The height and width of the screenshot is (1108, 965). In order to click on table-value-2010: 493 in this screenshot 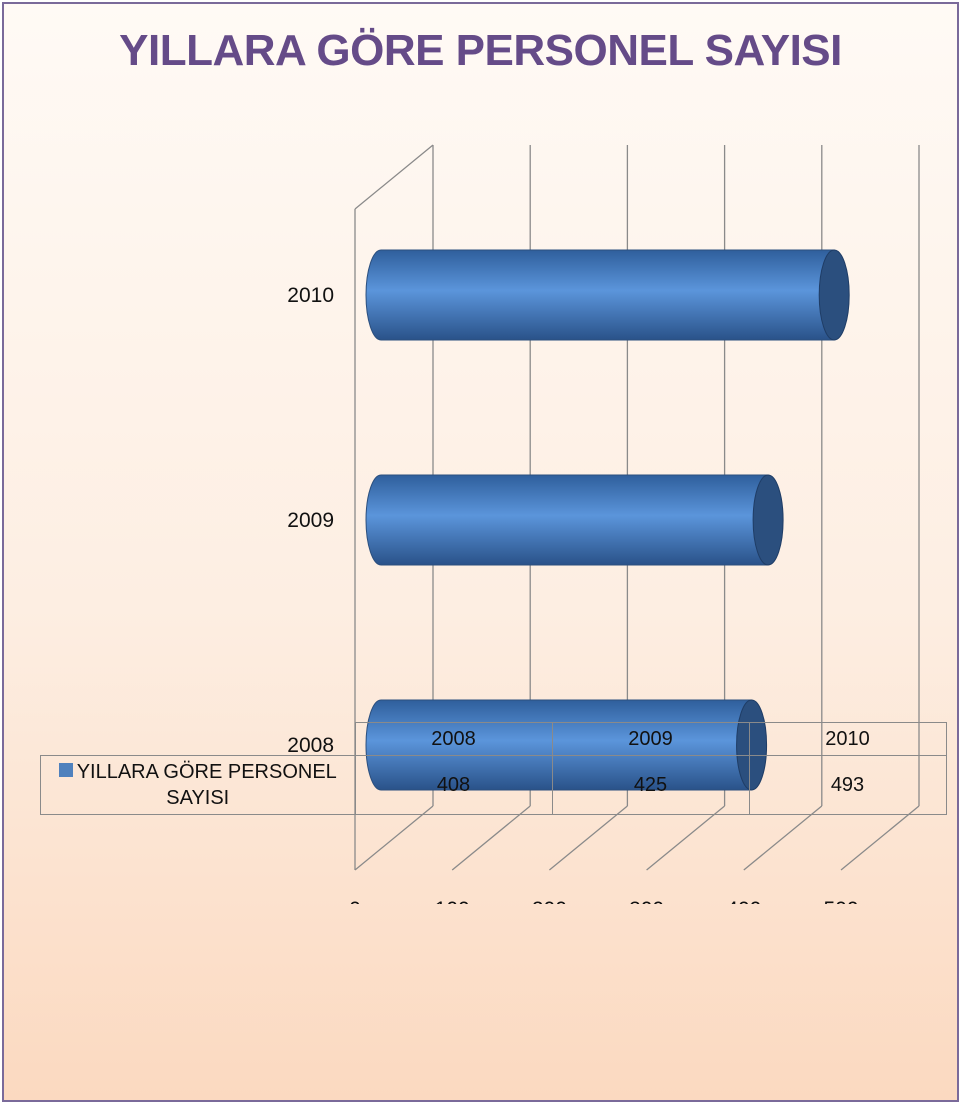, I will do `click(847, 785)`.